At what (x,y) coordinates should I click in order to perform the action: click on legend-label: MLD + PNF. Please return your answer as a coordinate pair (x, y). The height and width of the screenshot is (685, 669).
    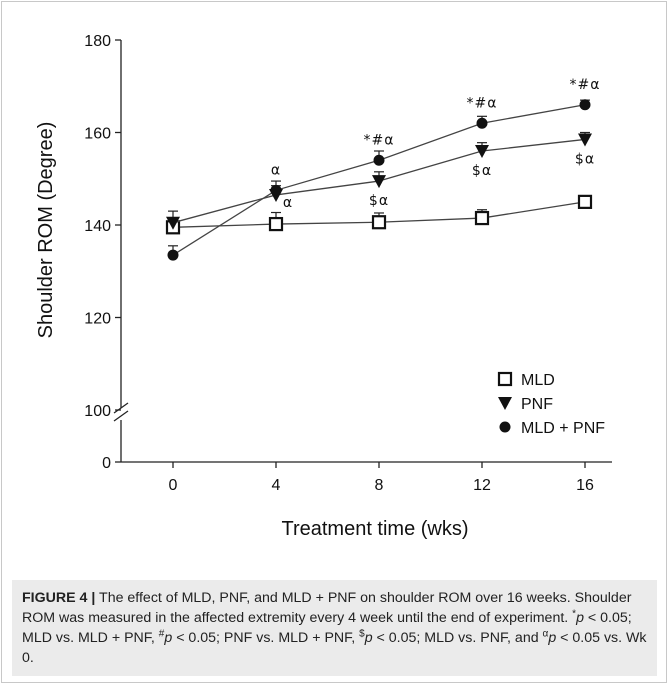
    Looking at the image, I should click on (563, 428).